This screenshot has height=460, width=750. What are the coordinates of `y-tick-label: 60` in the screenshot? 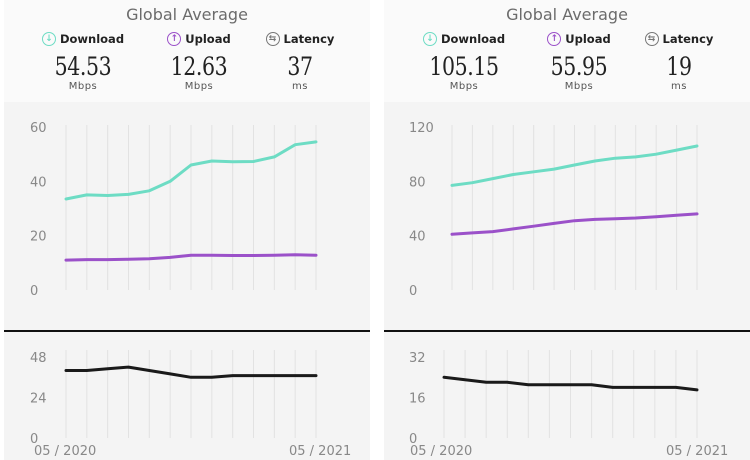 It's located at (38, 128).